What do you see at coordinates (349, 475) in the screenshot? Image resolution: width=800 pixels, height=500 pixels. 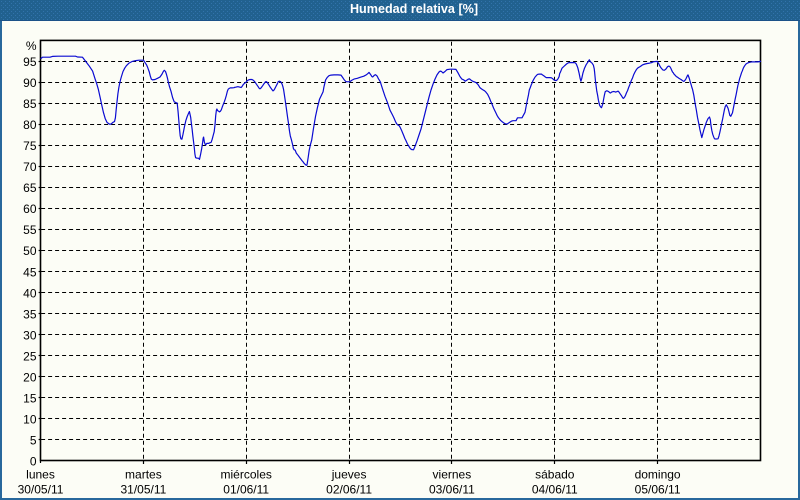 I see `svg-text: jueves` at bounding box center [349, 475].